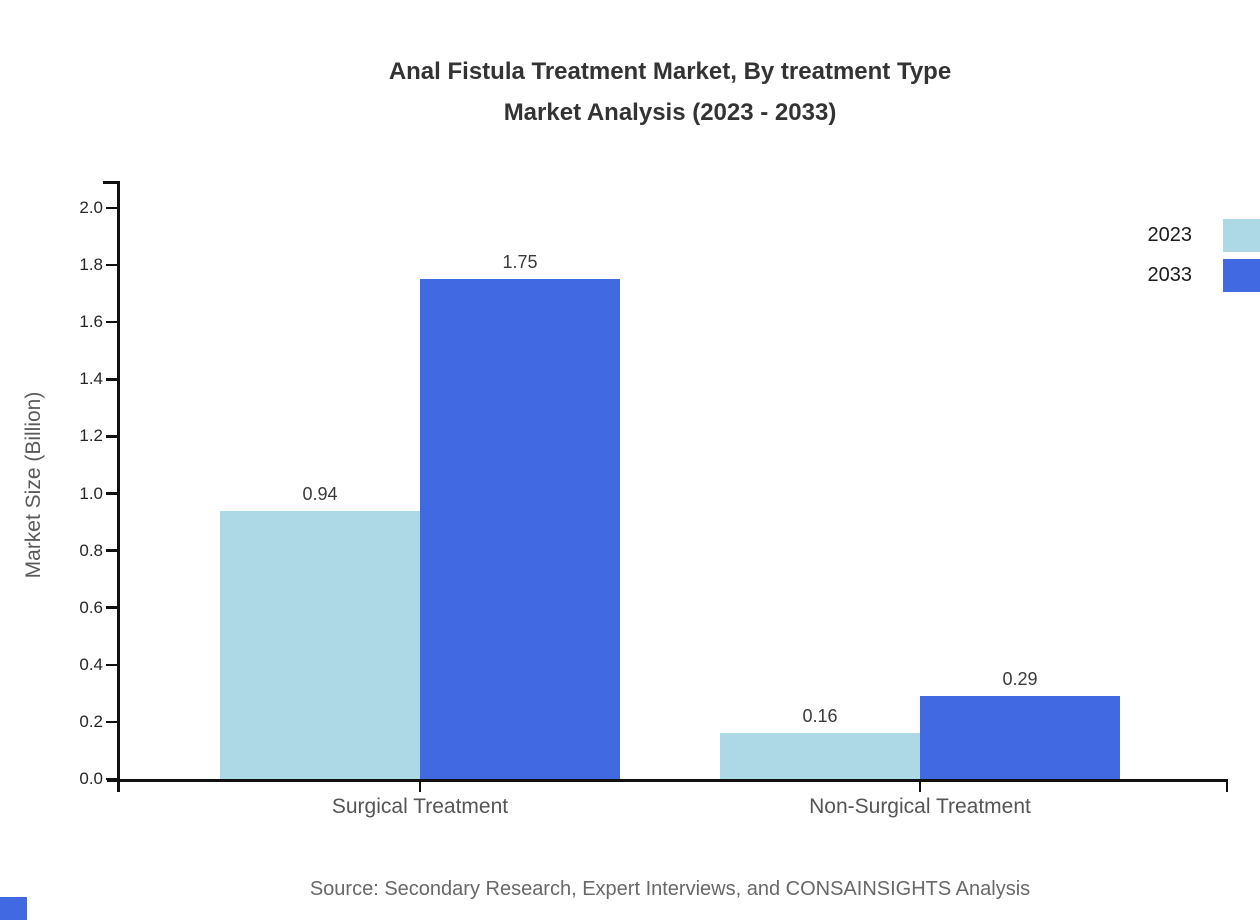 This screenshot has width=1260, height=920. I want to click on y-axis-tick-label: 0.0, so click(91, 778).